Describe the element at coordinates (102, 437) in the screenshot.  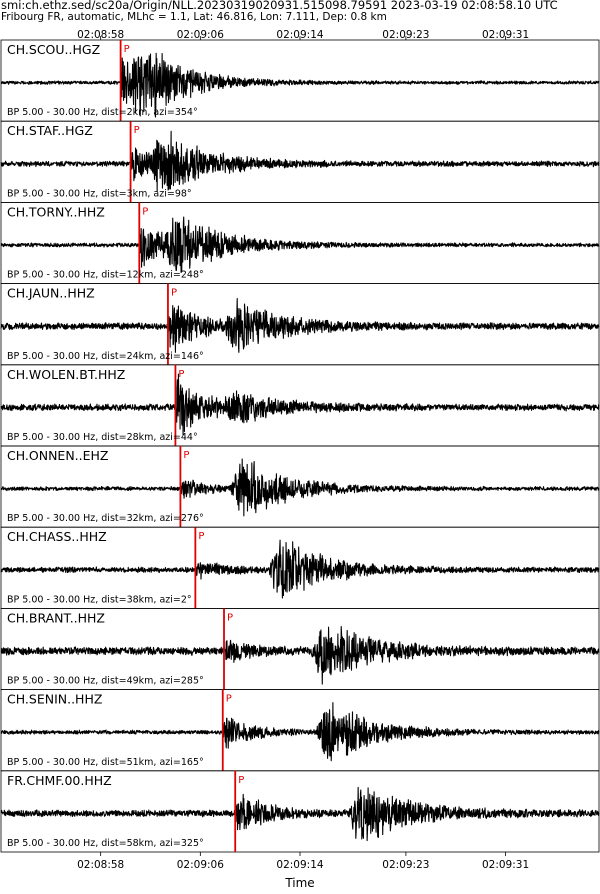
I see `filter-label: BP 5.00 - 30.00 Hz, dist=28km, azi=44°` at that location.